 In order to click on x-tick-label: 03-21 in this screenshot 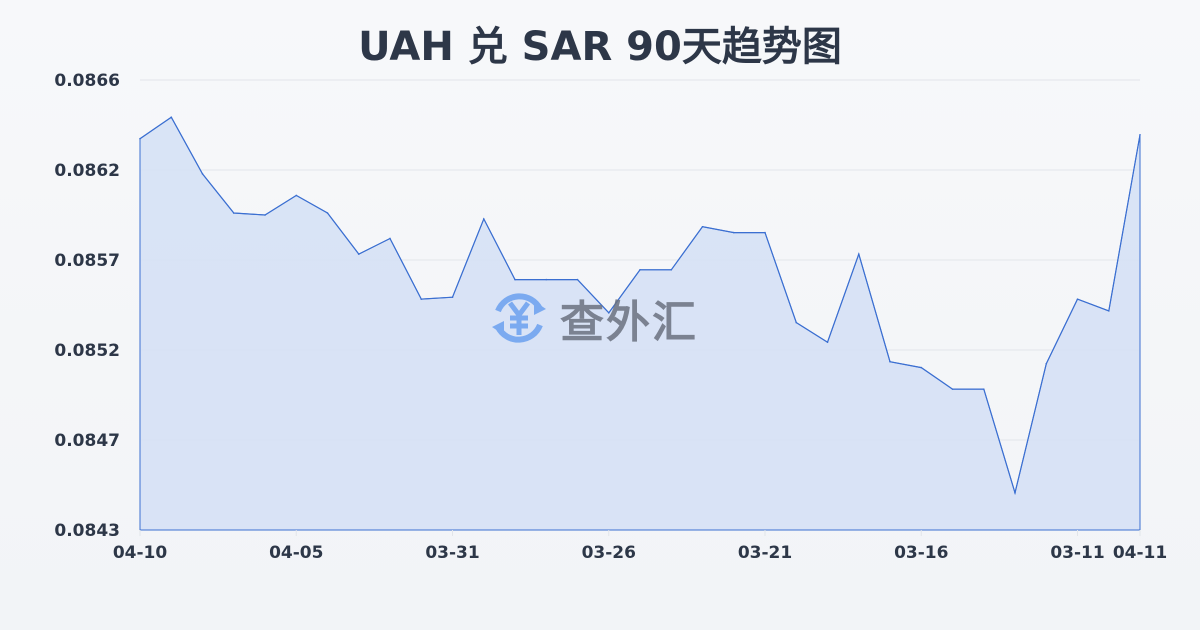, I will do `click(765, 553)`.